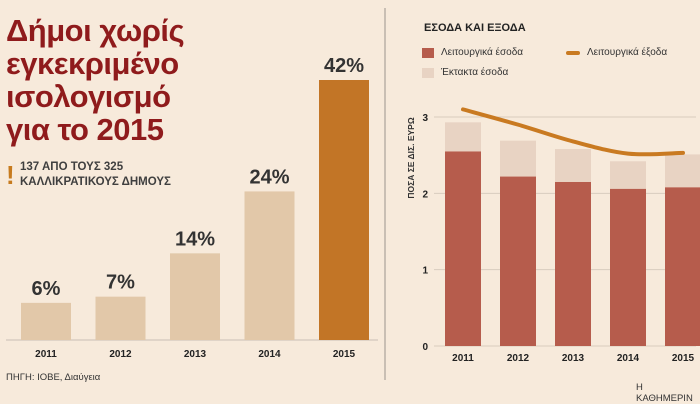  I want to click on panel-divider, so click(385, 194).